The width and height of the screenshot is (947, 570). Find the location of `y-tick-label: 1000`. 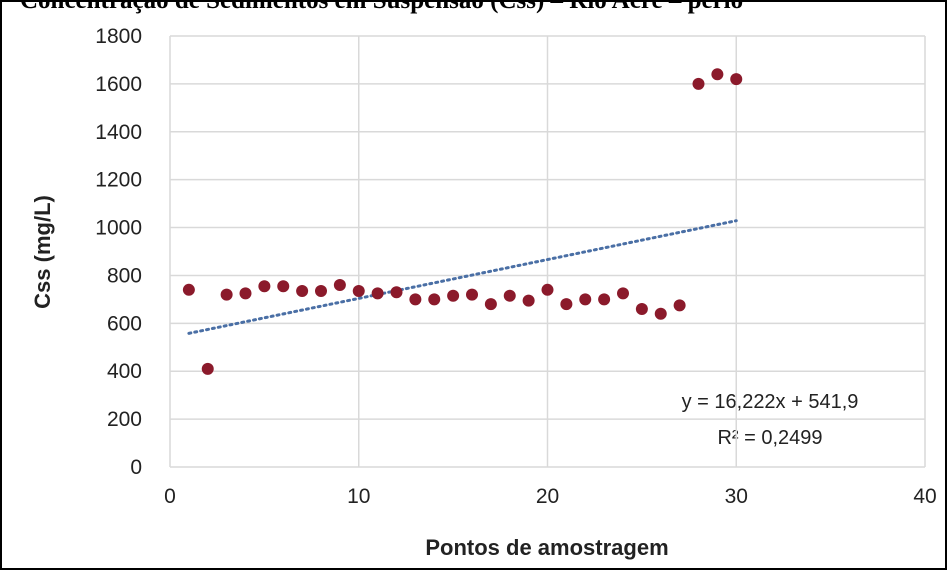

y-tick-label: 1000 is located at coordinates (118, 228).